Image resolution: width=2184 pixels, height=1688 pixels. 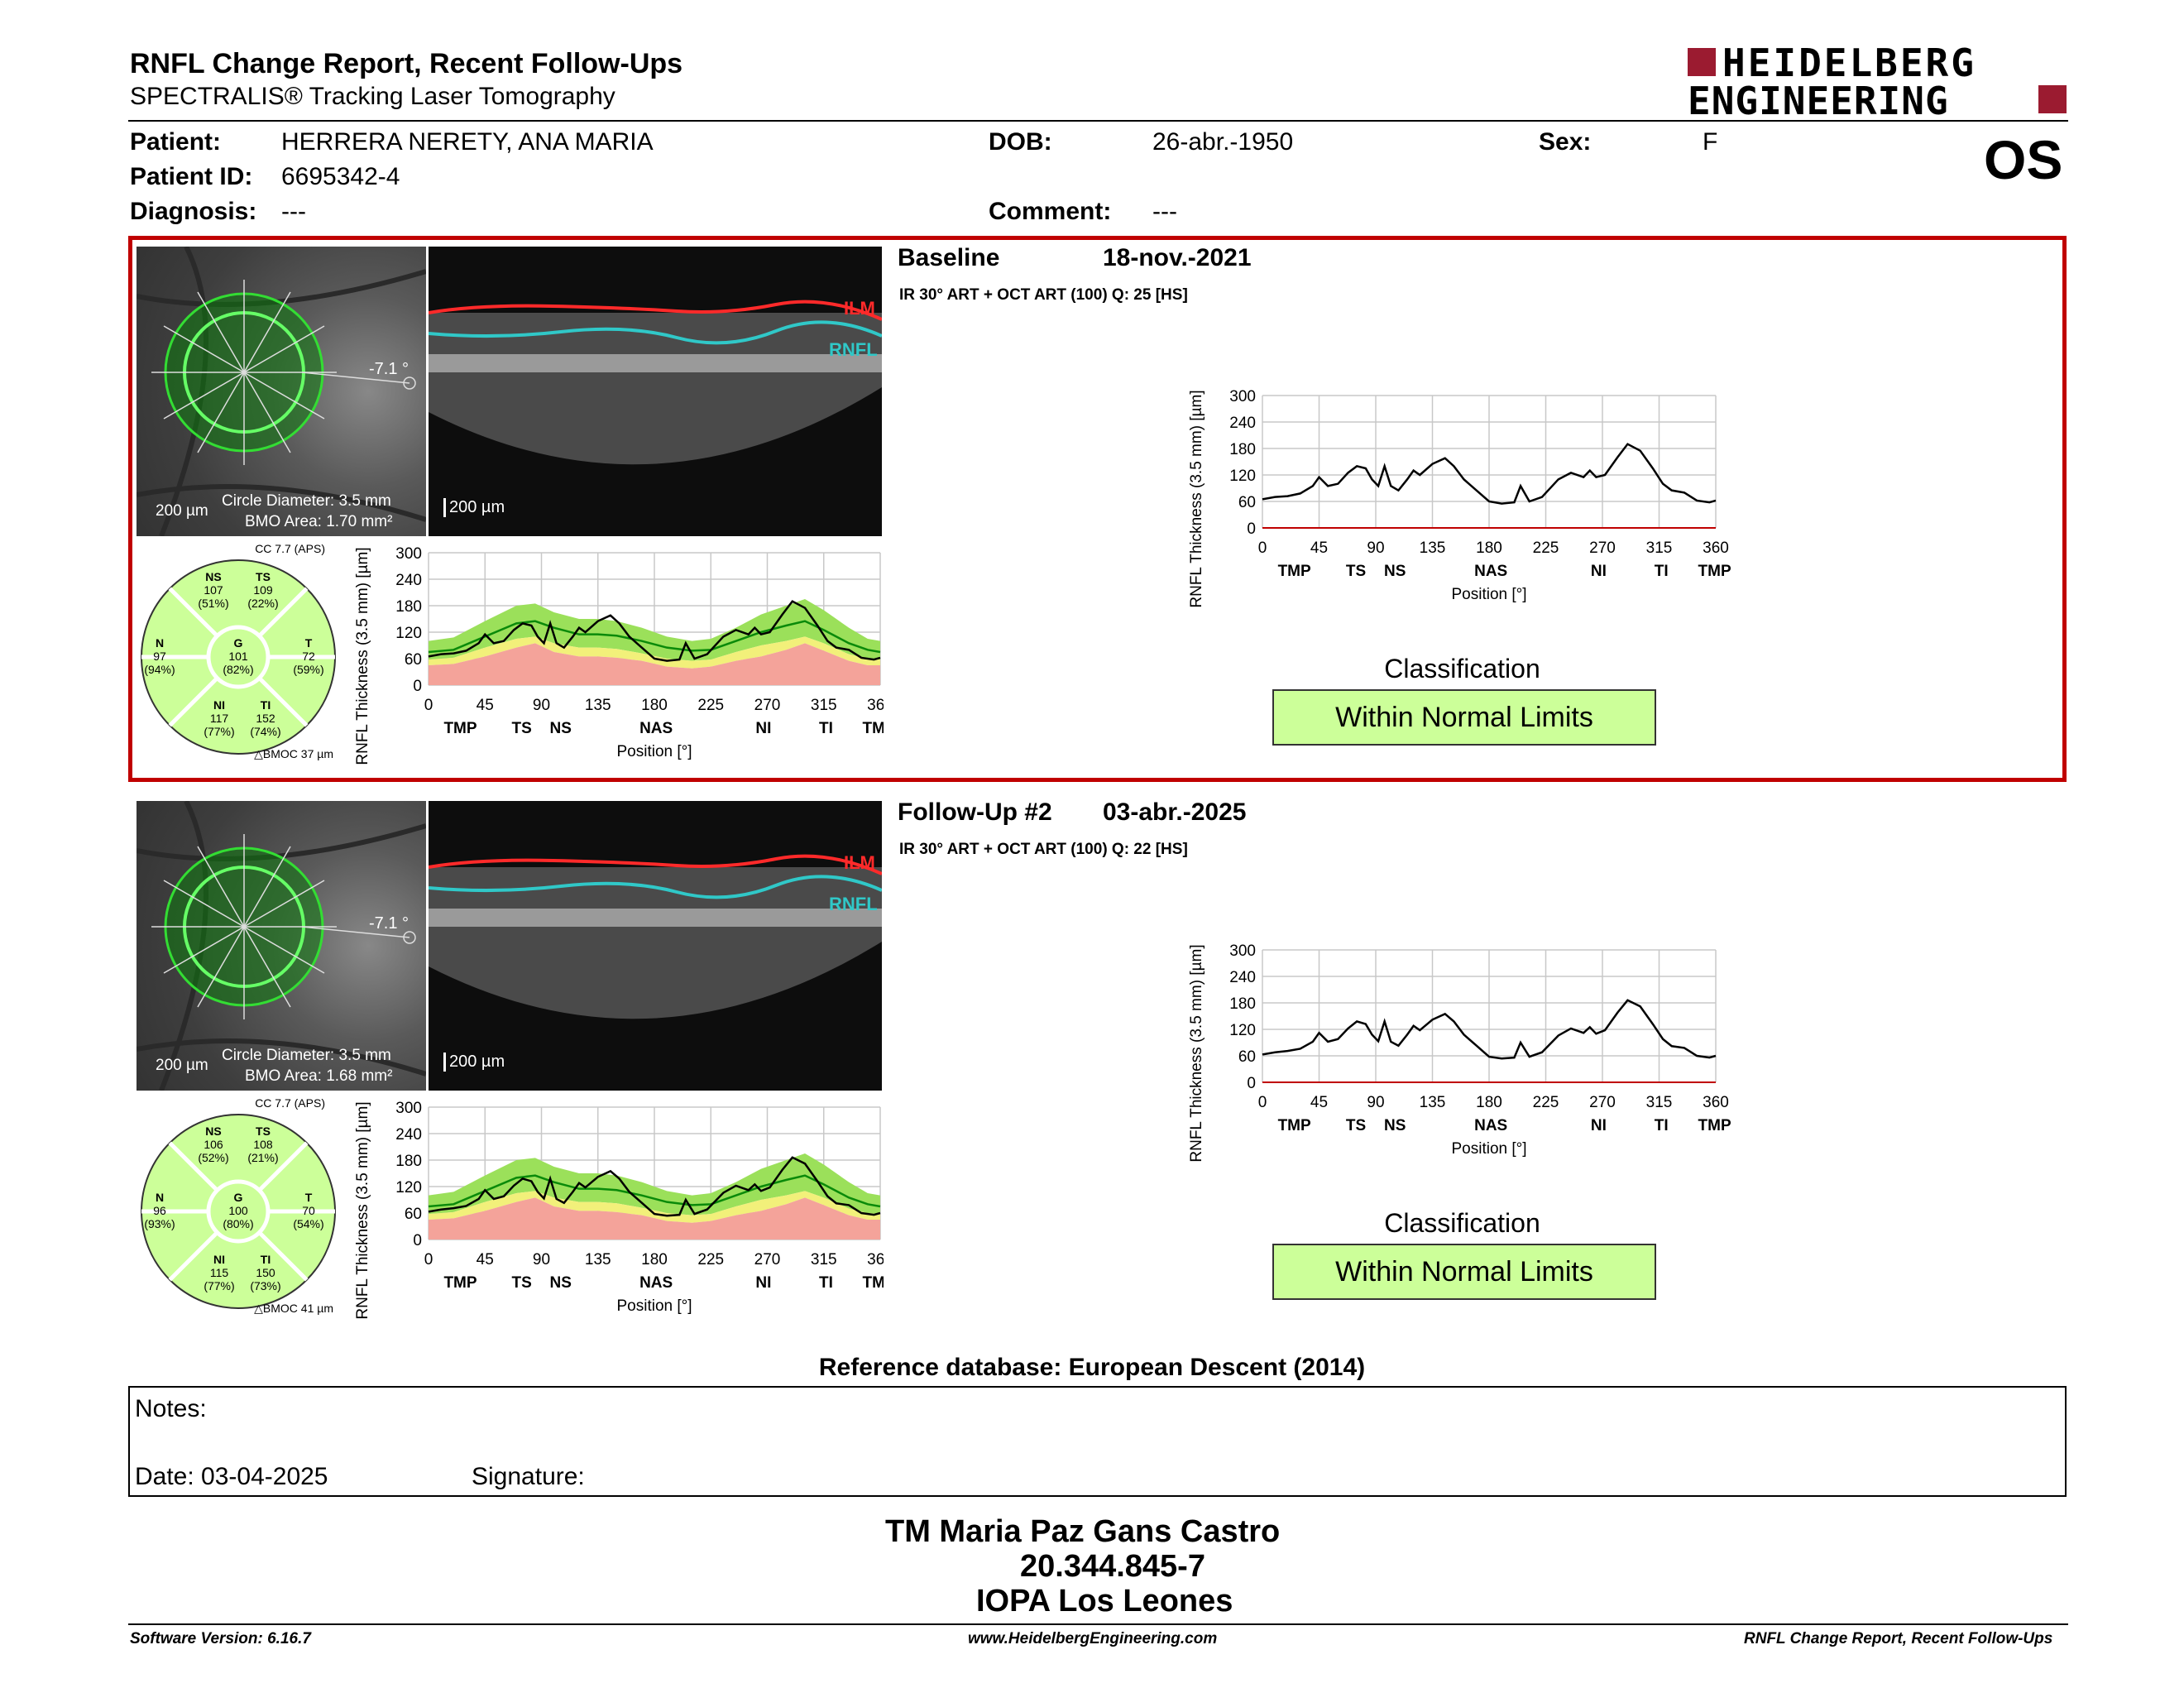 I want to click on ilm-label: ILM, so click(x=859, y=862).